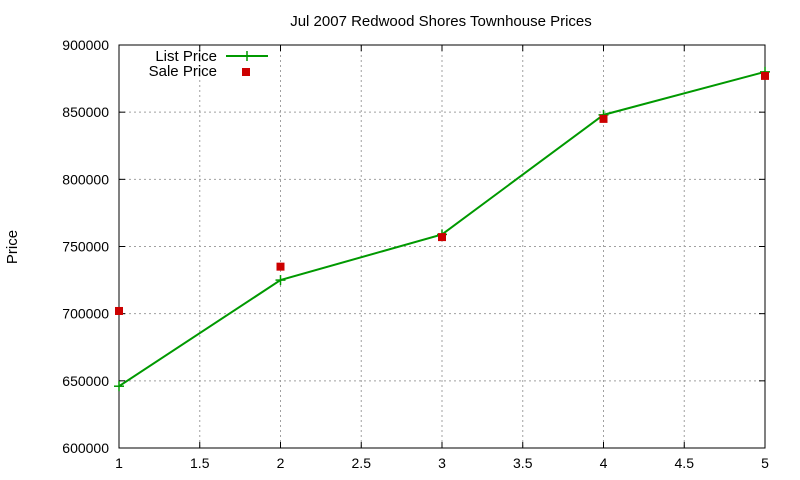 Image resolution: width=800 pixels, height=480 pixels. I want to click on x-tick-label: 1, so click(119, 463).